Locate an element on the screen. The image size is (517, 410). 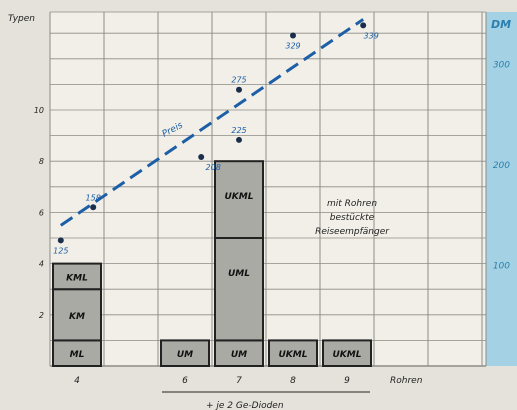
bar-segment-label: UML is located at coordinates (239, 274).